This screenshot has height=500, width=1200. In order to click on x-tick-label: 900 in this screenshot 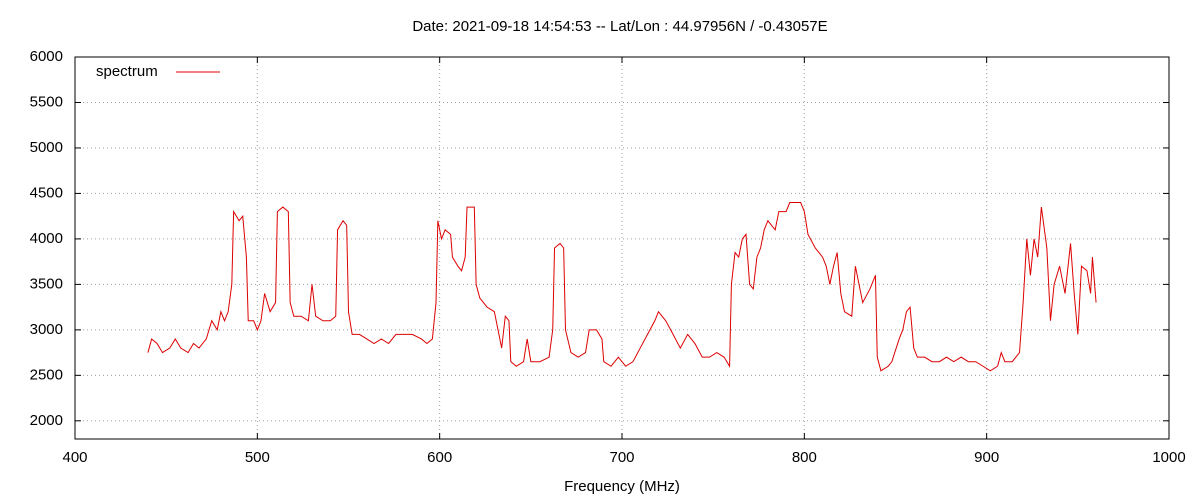, I will do `click(986, 457)`.